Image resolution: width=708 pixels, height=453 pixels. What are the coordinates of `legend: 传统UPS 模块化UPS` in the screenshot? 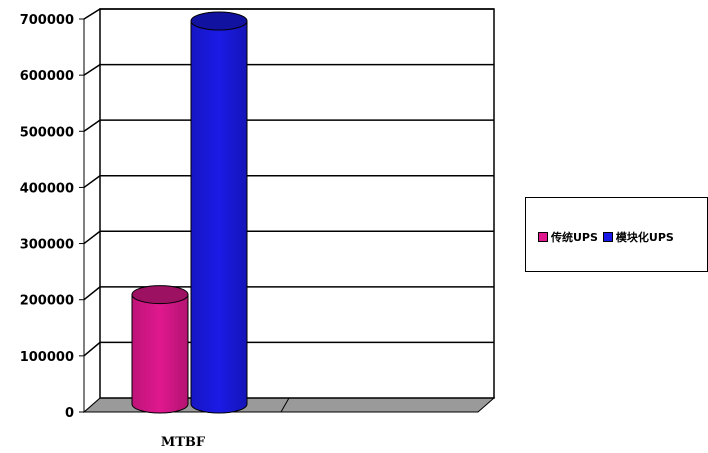 It's located at (616, 234).